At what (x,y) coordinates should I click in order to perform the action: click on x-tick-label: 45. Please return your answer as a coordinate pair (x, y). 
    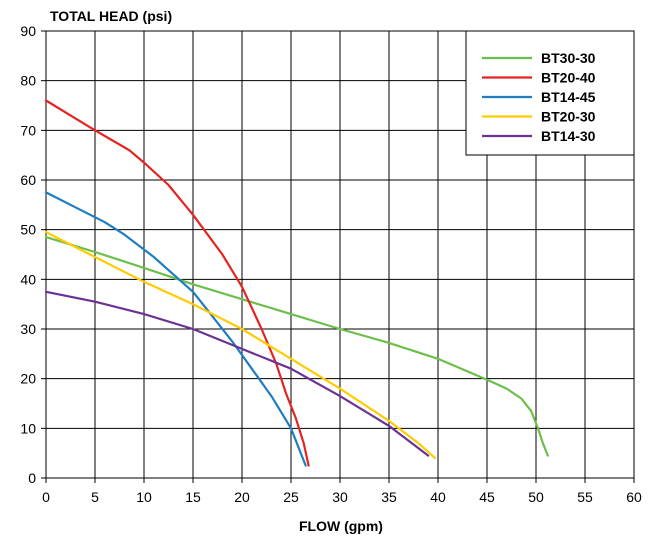
    Looking at the image, I should click on (487, 497).